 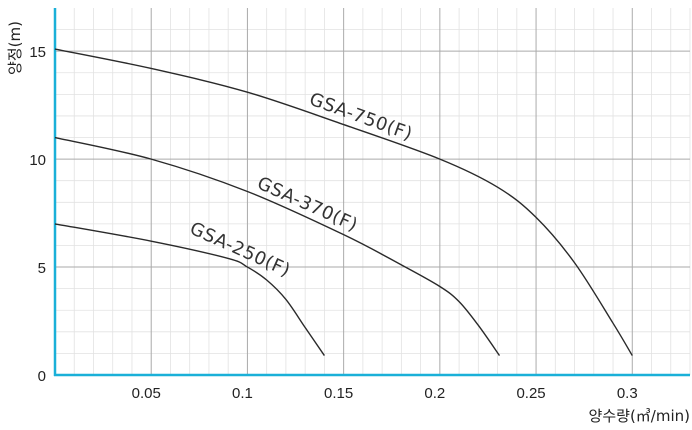 I want to click on y-tick-label: 0, so click(x=42, y=376).